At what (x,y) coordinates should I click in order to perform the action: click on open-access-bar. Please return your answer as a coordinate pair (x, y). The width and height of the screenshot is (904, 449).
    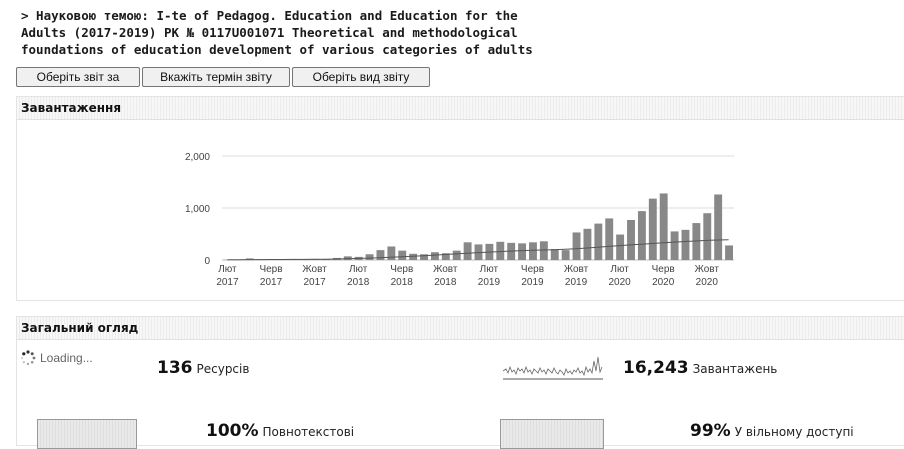
    Looking at the image, I should click on (552, 434).